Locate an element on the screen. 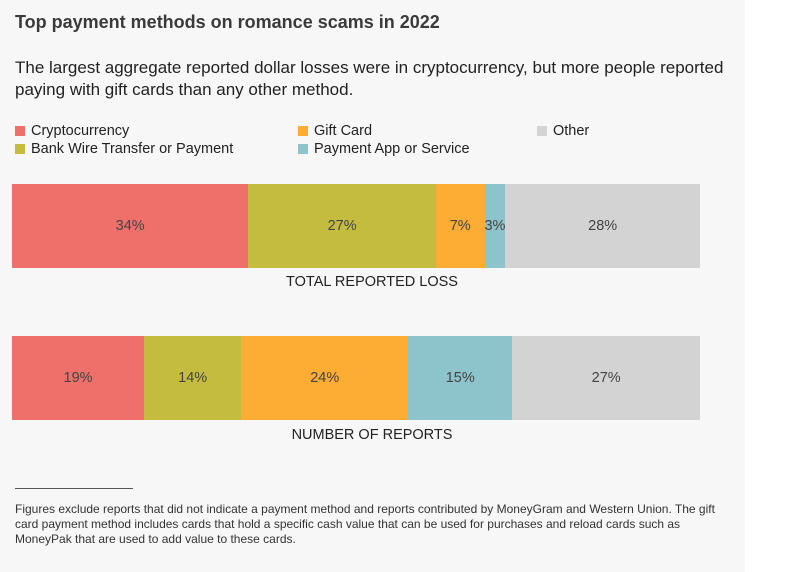 This screenshot has width=790, height=572. bar-total-reported-loss: 34% 27% 7% 3% 28% is located at coordinates (356, 226).